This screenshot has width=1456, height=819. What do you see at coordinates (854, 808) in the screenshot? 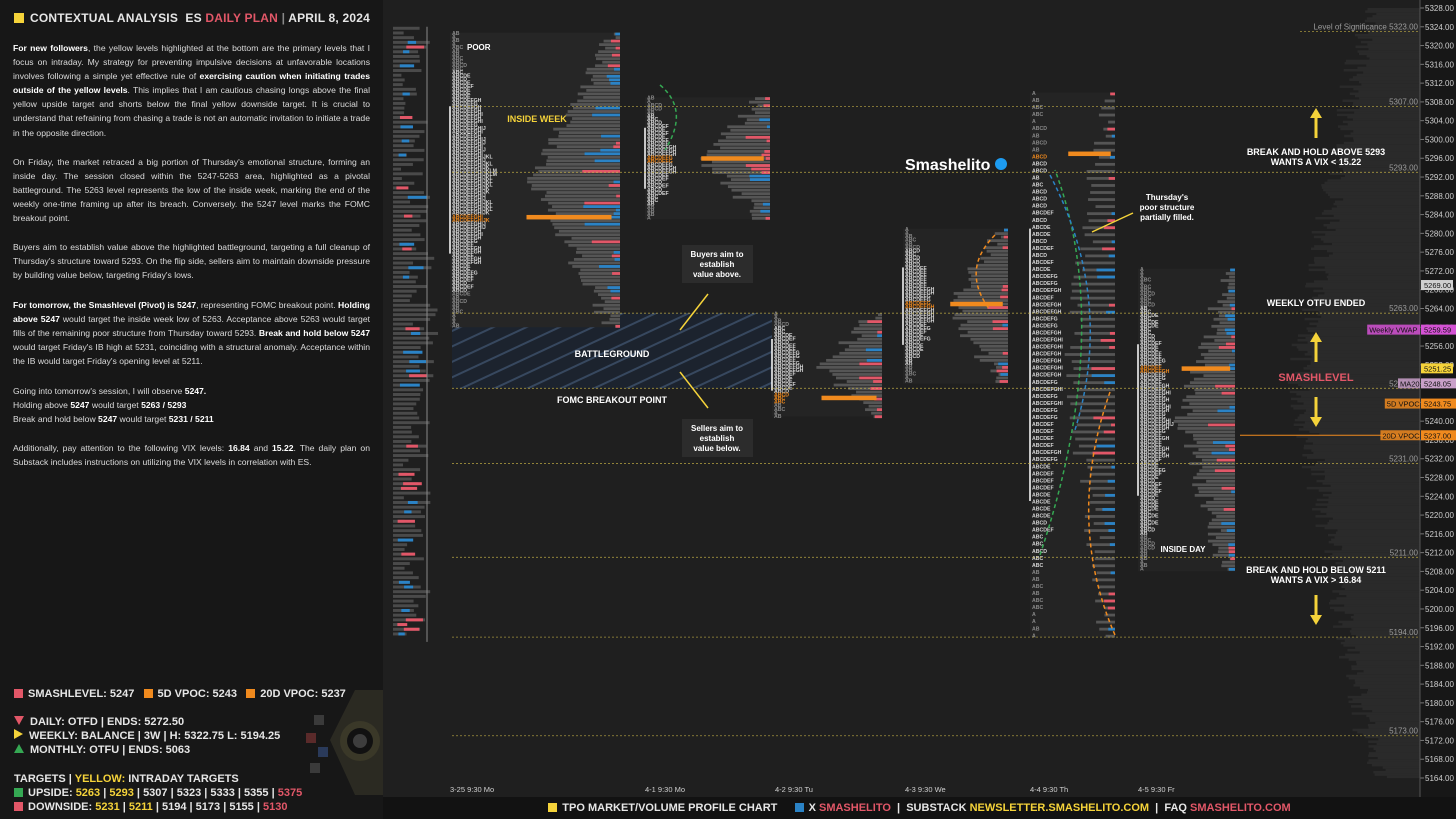
I see `footer-handle-link: SMASHELITO` at bounding box center [854, 808].